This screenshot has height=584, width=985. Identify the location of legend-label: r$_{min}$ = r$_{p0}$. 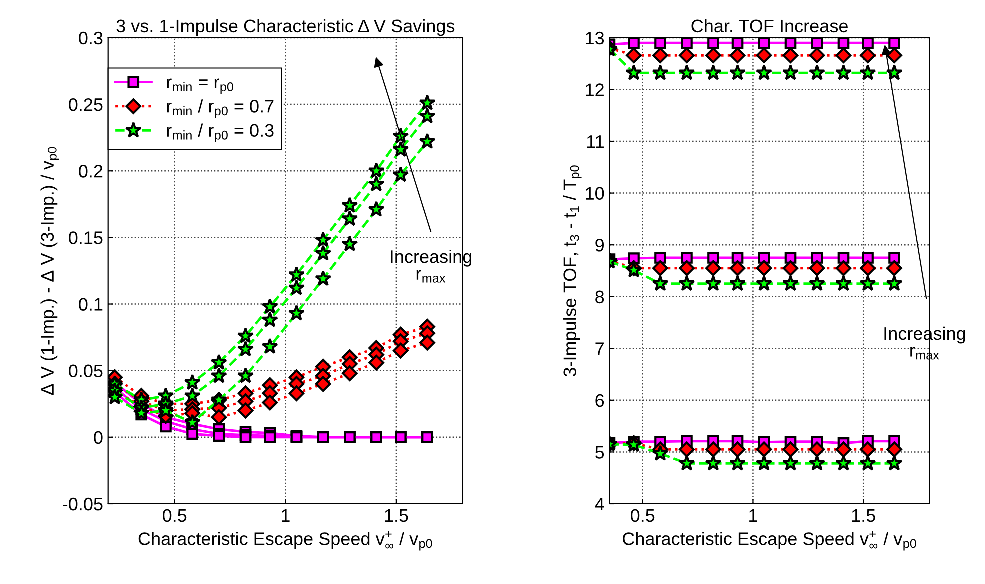
(200, 86).